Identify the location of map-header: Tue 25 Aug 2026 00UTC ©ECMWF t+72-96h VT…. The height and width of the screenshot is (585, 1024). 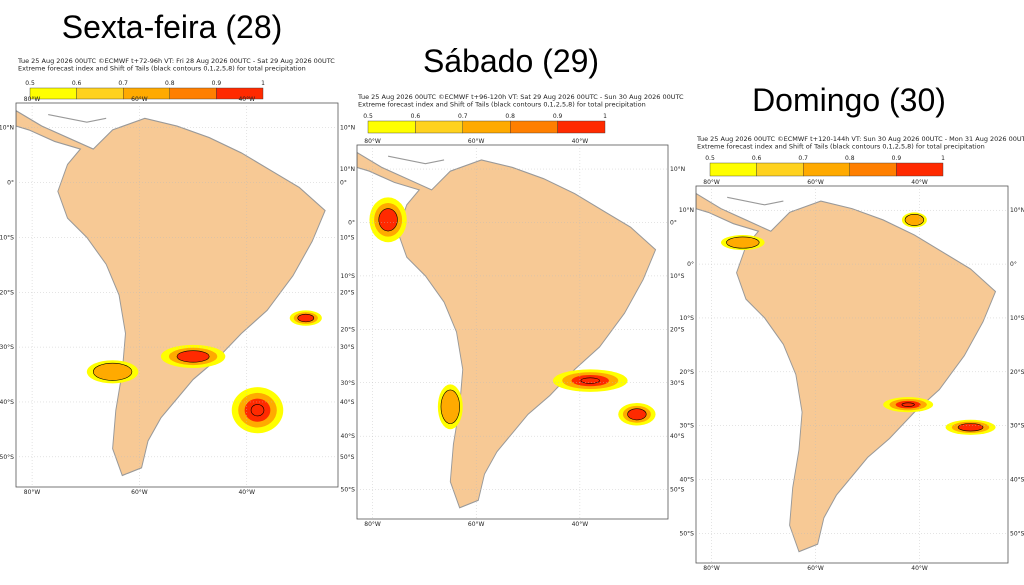
(176, 61).